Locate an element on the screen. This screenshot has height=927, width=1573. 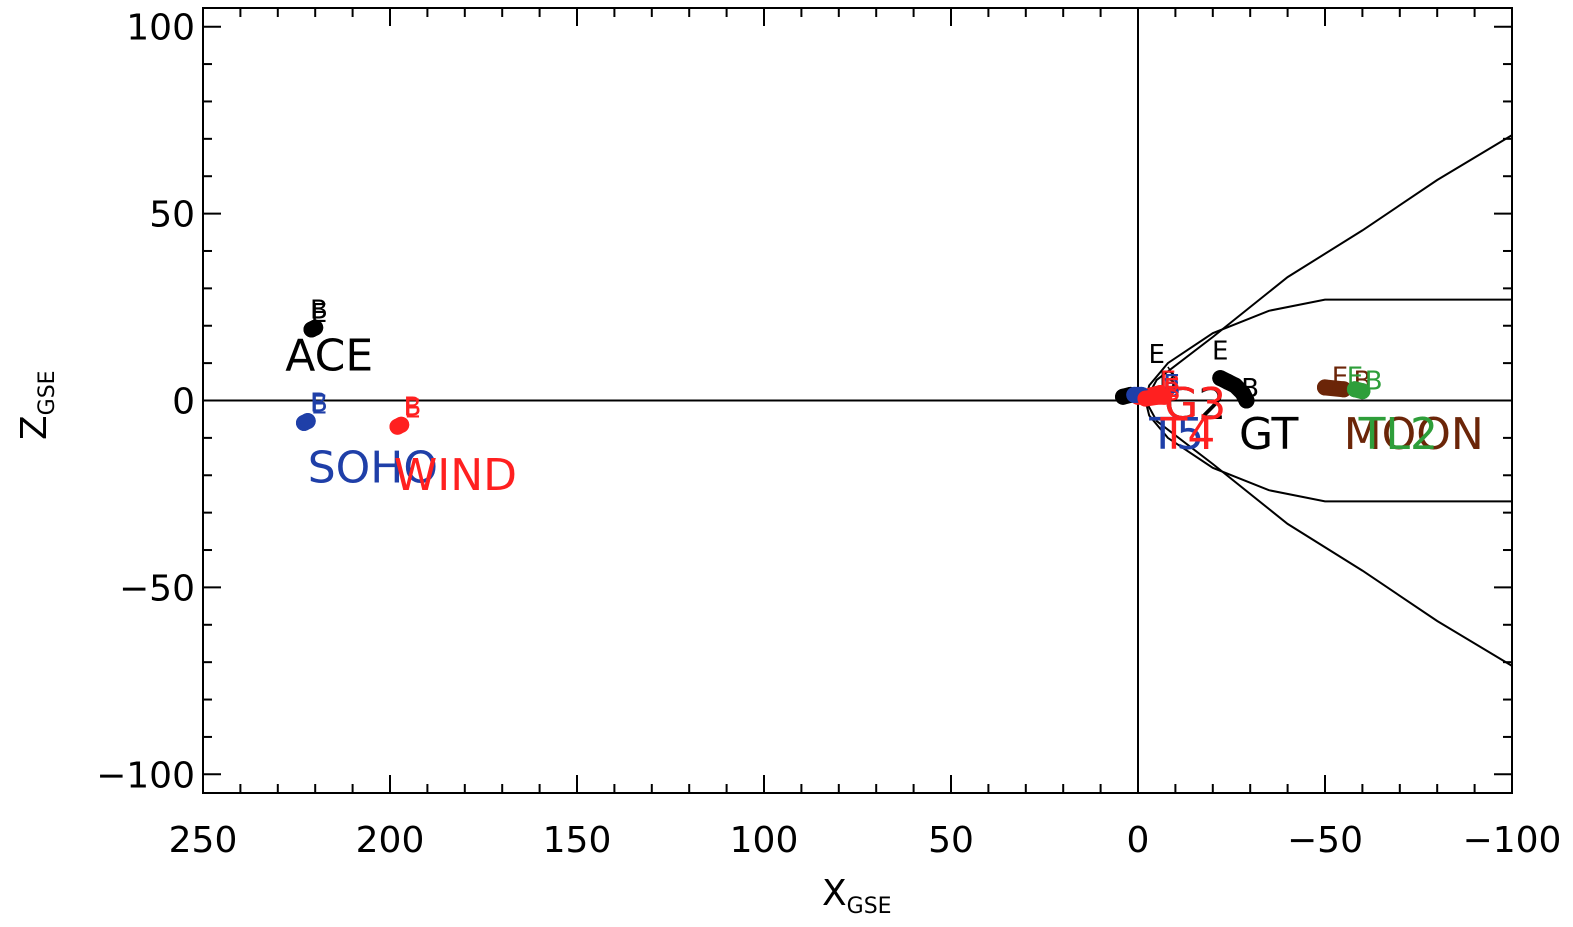
point-t4 is located at coordinates (1164, 396).